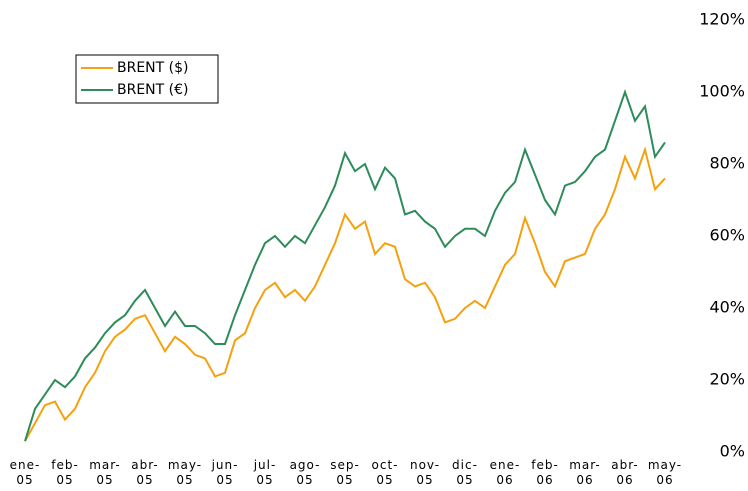 The width and height of the screenshot is (748, 491). What do you see at coordinates (727, 235) in the screenshot?
I see `y-tick-label: 60%` at bounding box center [727, 235].